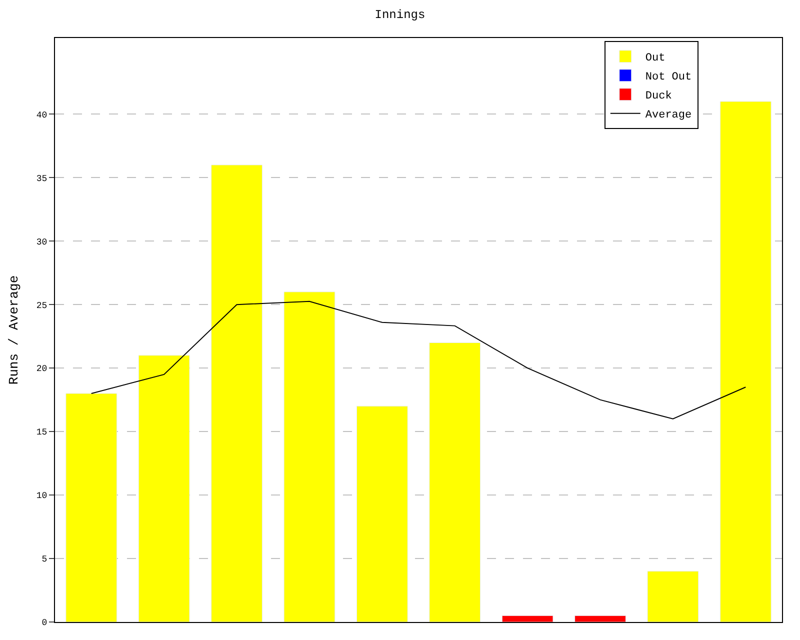 Image resolution: width=800 pixels, height=640 pixels. I want to click on legend-label: Not Out, so click(668, 78).